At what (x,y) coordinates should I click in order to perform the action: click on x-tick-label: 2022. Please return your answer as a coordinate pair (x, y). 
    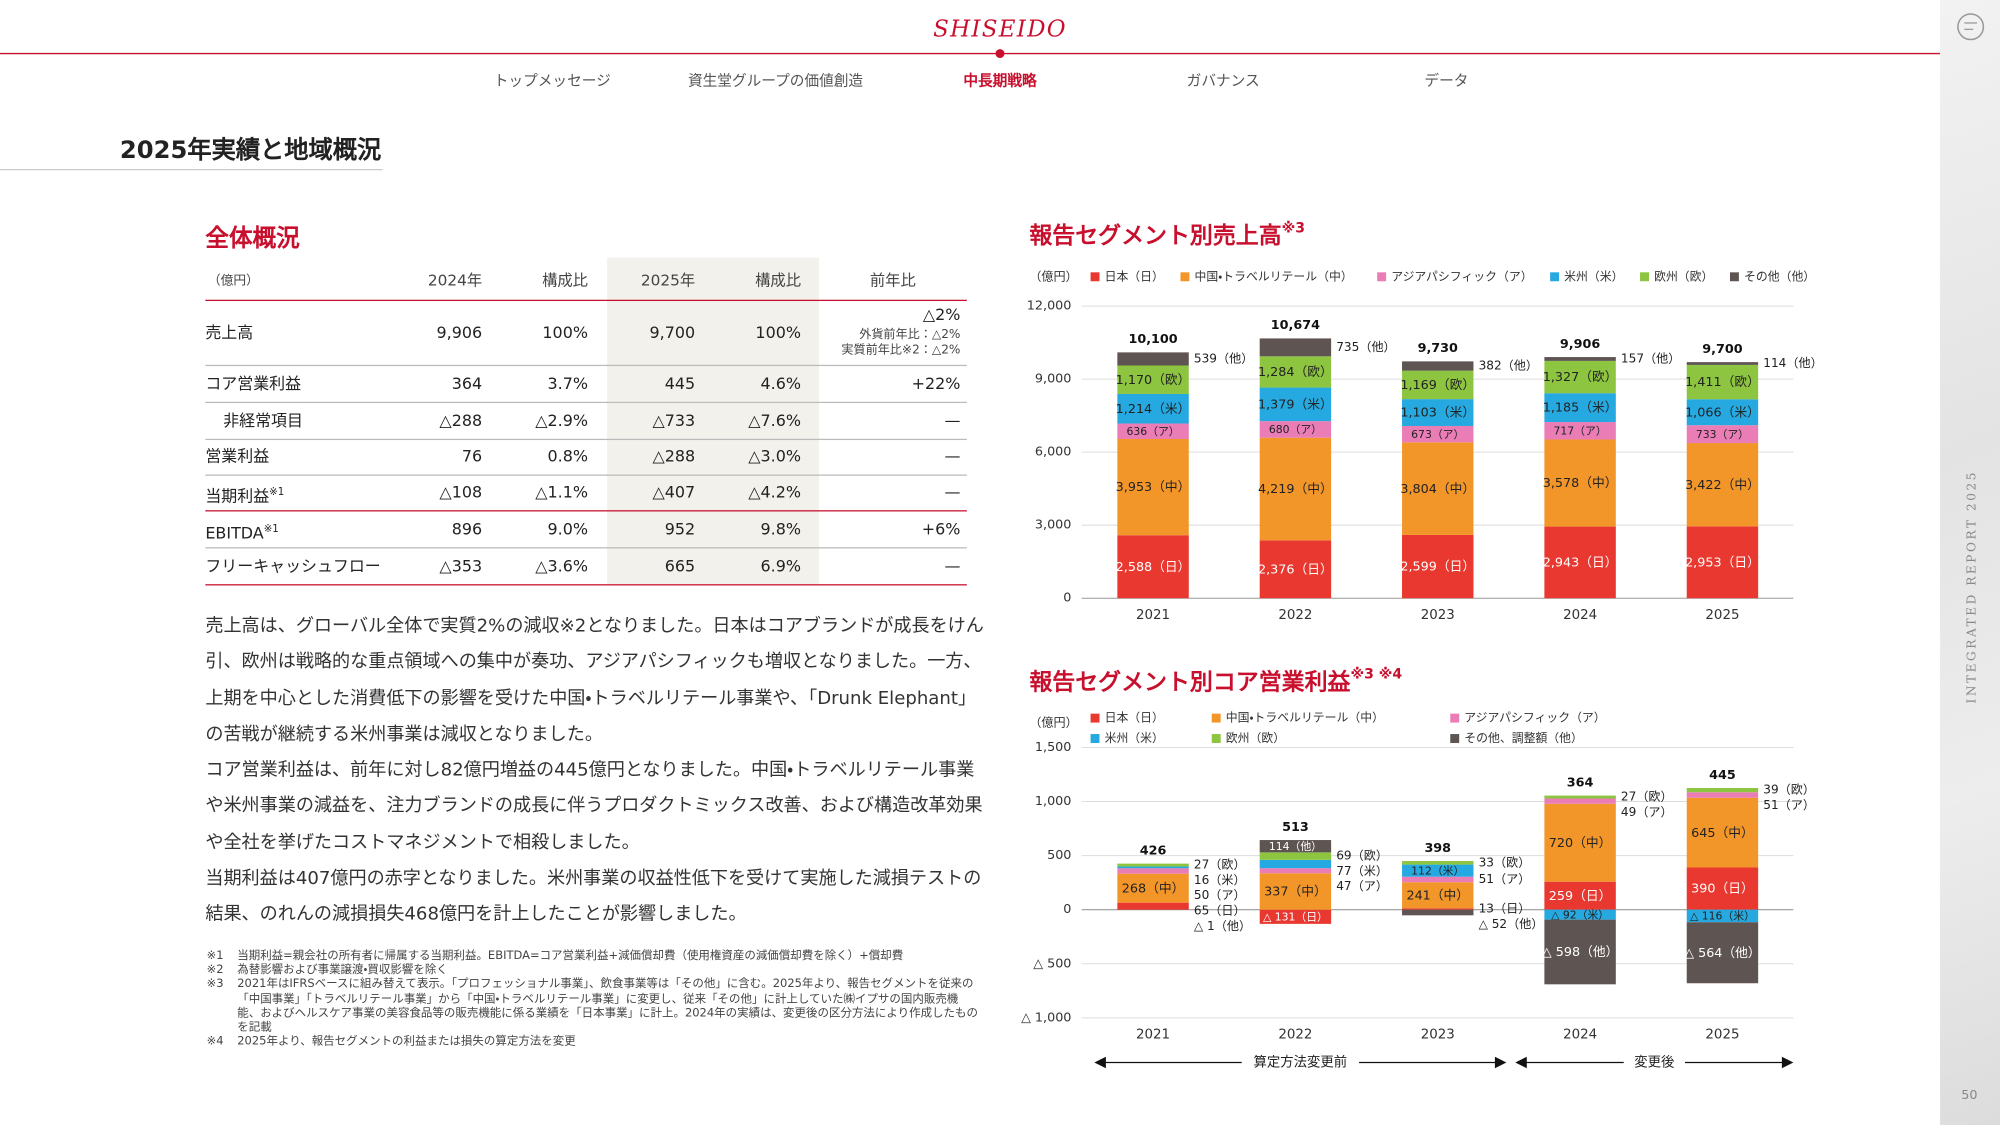
    Looking at the image, I should click on (1295, 1034).